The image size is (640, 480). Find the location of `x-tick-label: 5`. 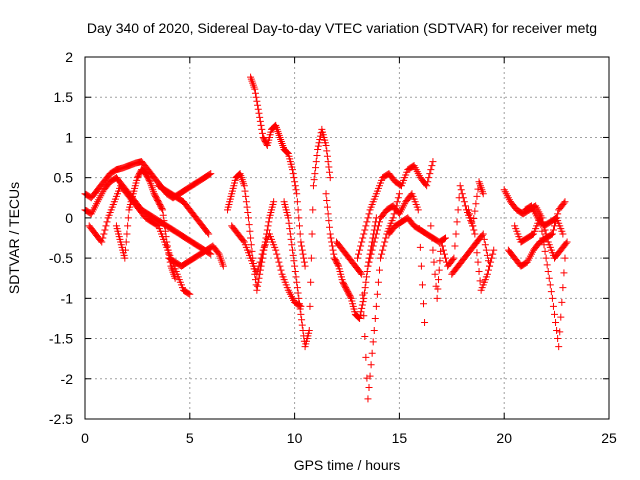

x-tick-label: 5 is located at coordinates (190, 438).